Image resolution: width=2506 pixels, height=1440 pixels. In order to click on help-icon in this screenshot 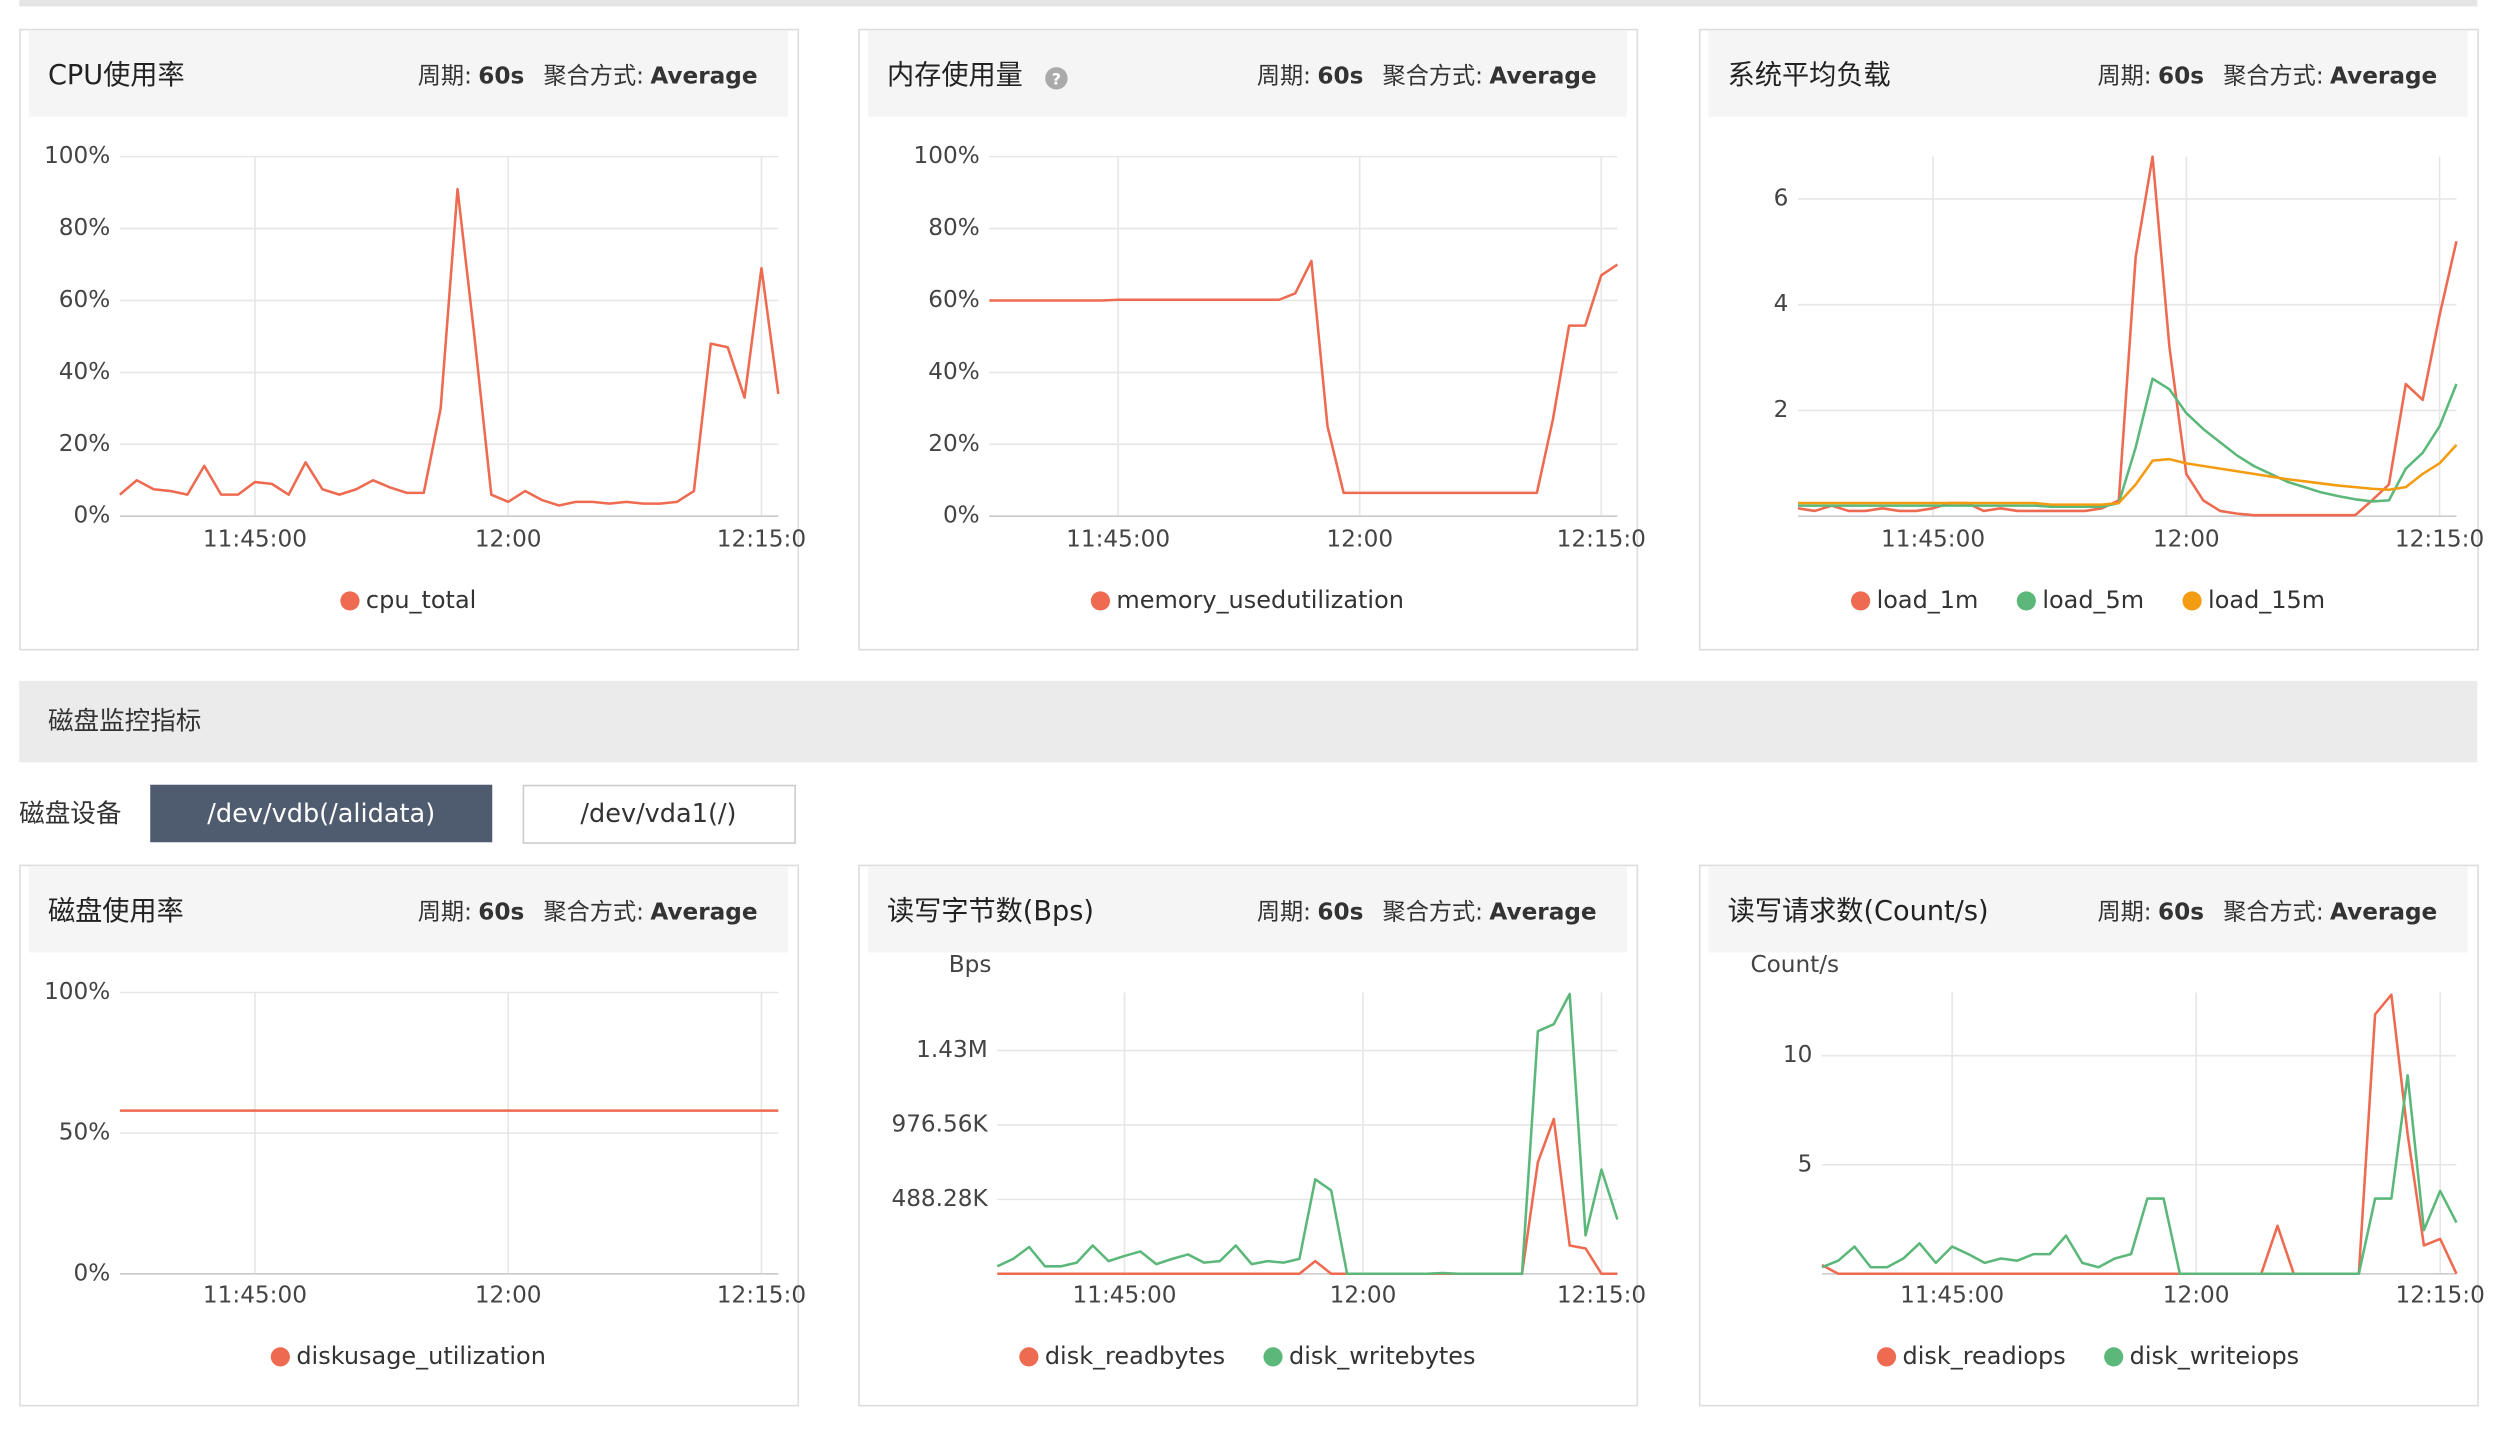, I will do `click(1056, 78)`.